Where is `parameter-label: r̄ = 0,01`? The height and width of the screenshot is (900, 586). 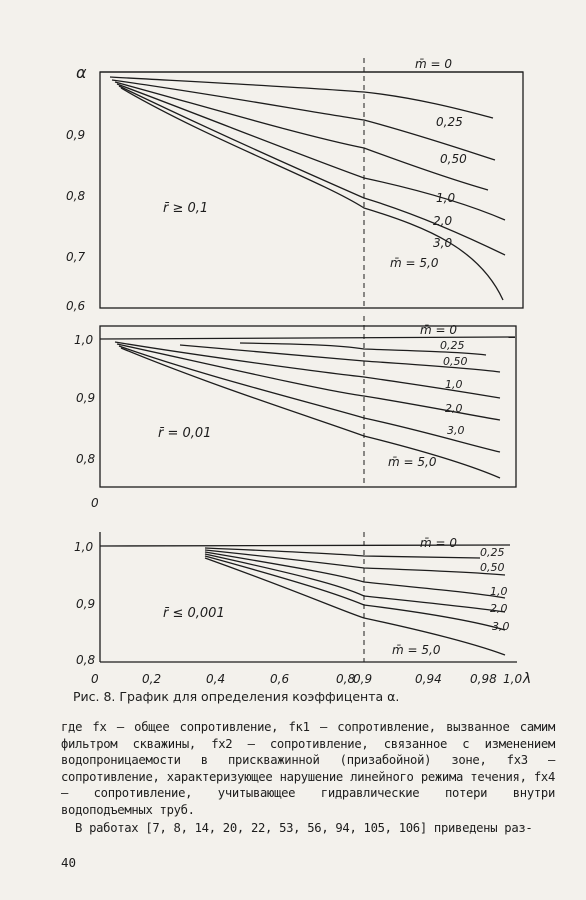
parameter-label: r̄ = 0,01 is located at coordinates (184, 433).